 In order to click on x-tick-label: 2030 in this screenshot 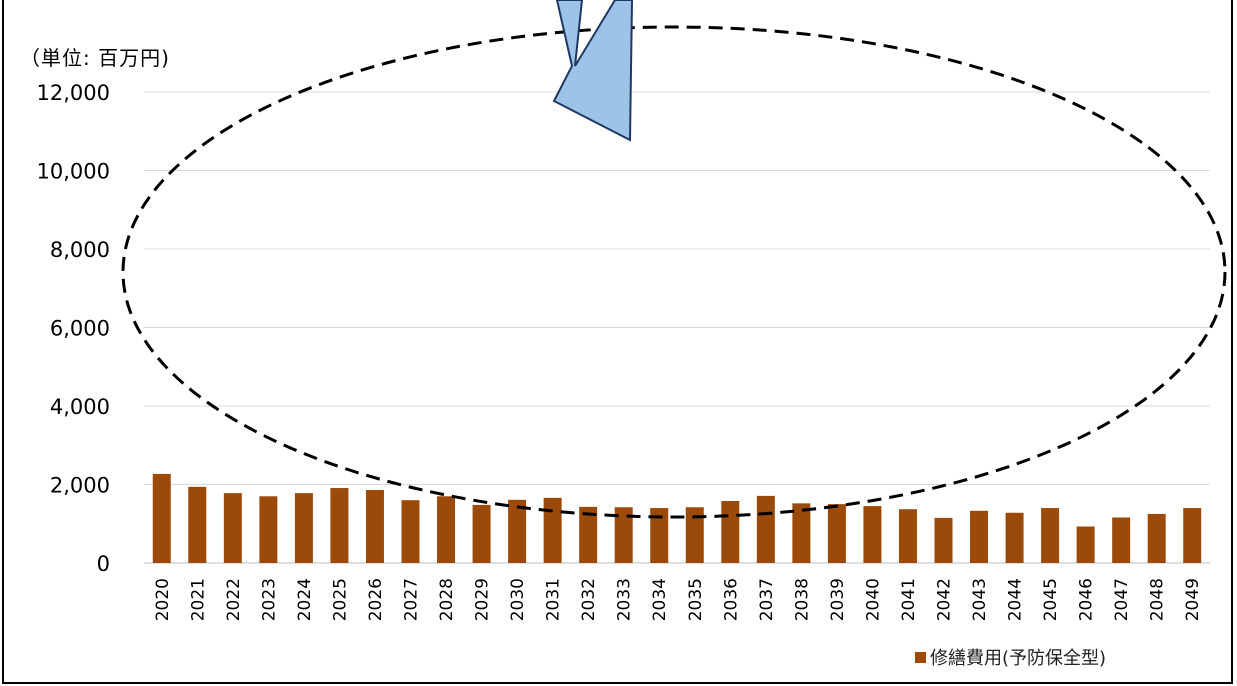, I will do `click(518, 599)`.